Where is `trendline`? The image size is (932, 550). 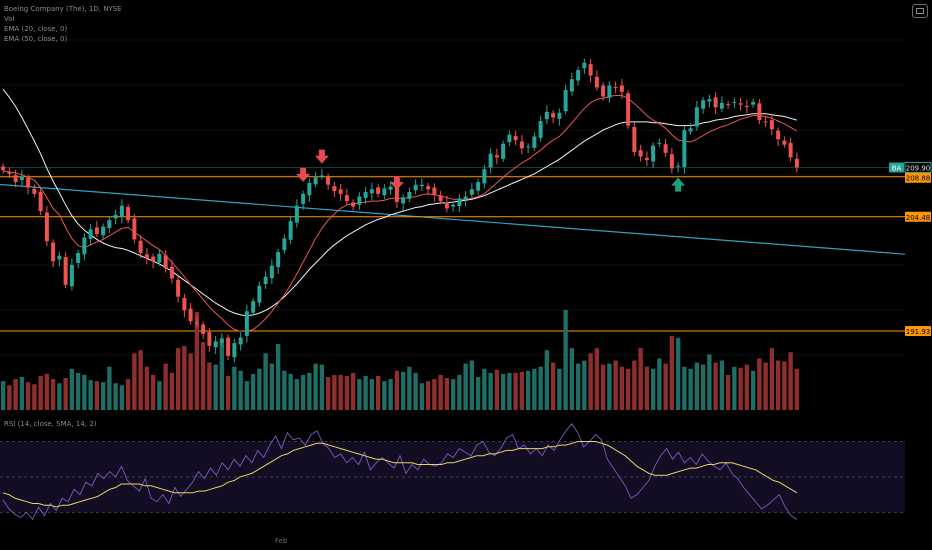 trendline is located at coordinates (453, 219).